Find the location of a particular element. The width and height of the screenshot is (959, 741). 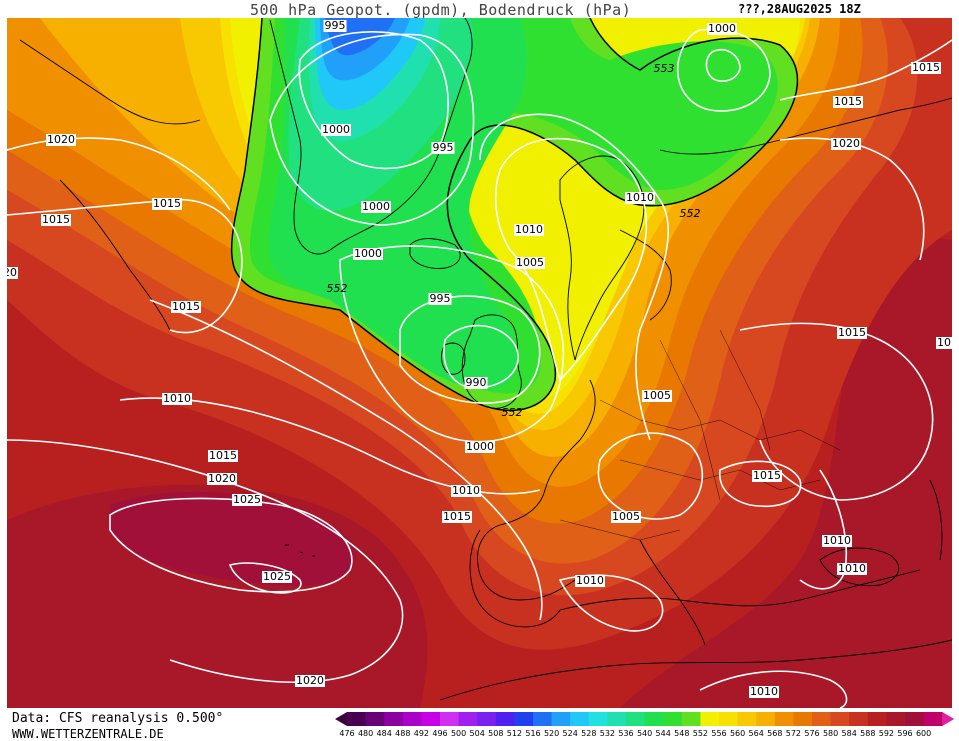

legend-arrow-left is located at coordinates (341, 719).